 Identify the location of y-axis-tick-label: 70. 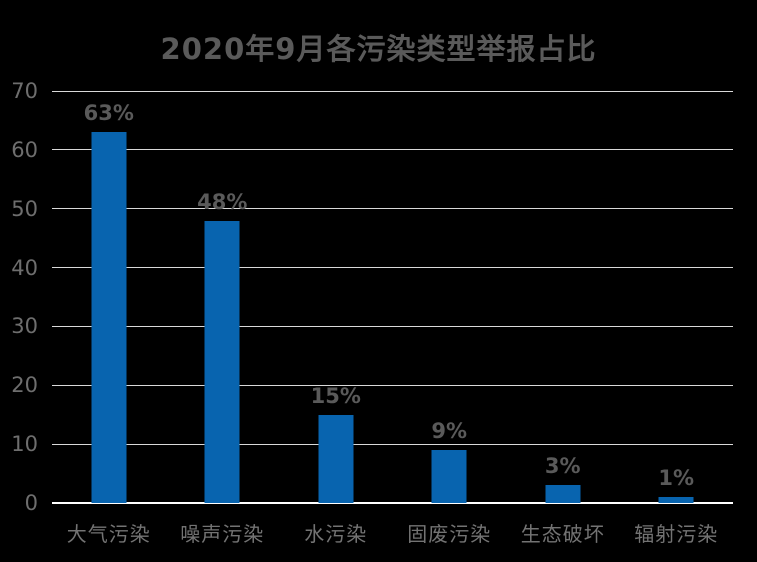
(24, 91).